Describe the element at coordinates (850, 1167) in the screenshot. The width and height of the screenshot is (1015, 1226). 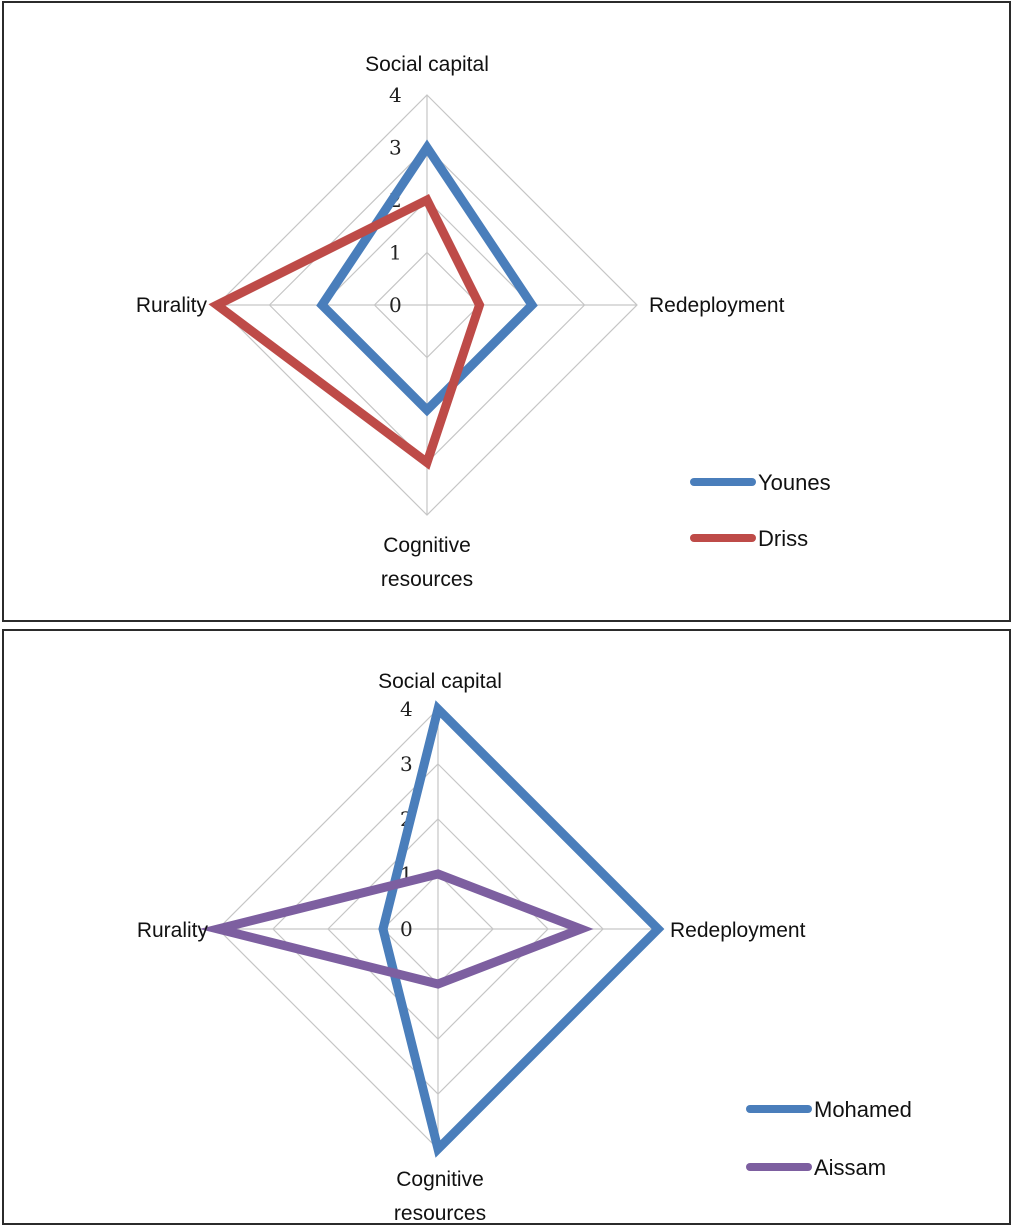
I see `legend-label-aissam: Aissam` at that location.